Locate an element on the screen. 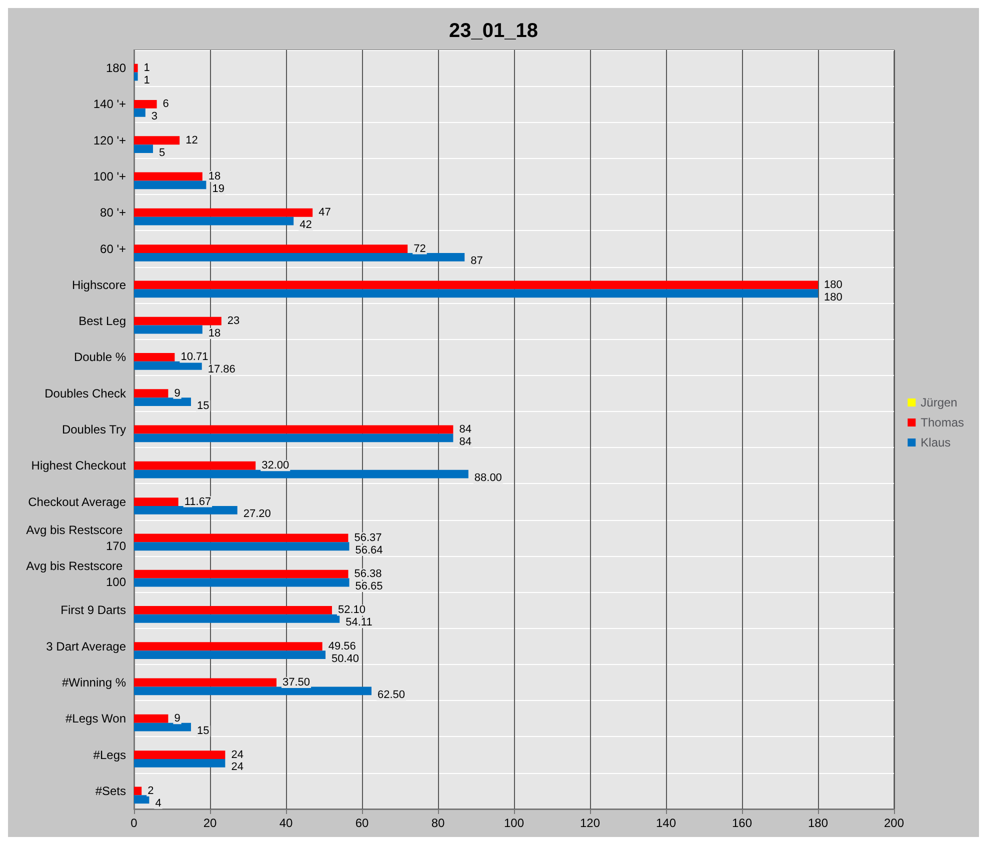  legend-label: Thomas is located at coordinates (942, 423).